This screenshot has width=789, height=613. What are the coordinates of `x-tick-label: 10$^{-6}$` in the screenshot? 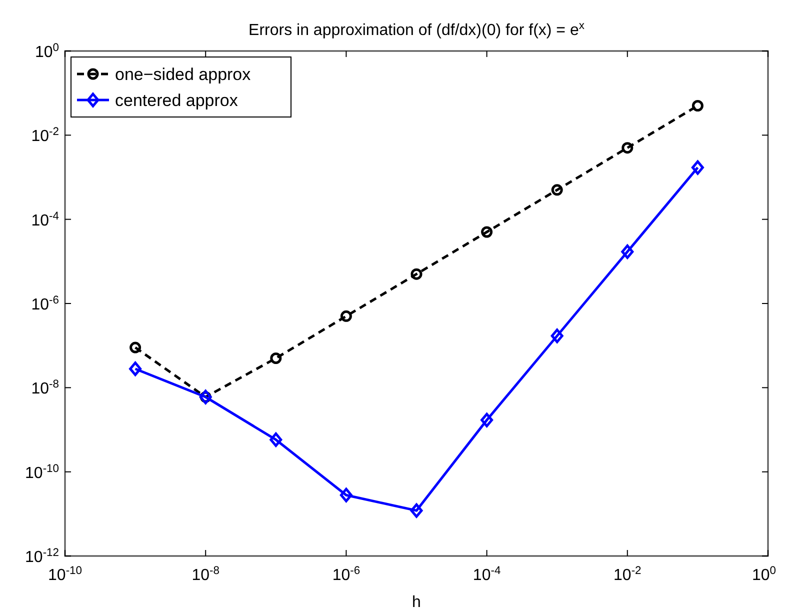 It's located at (346, 574).